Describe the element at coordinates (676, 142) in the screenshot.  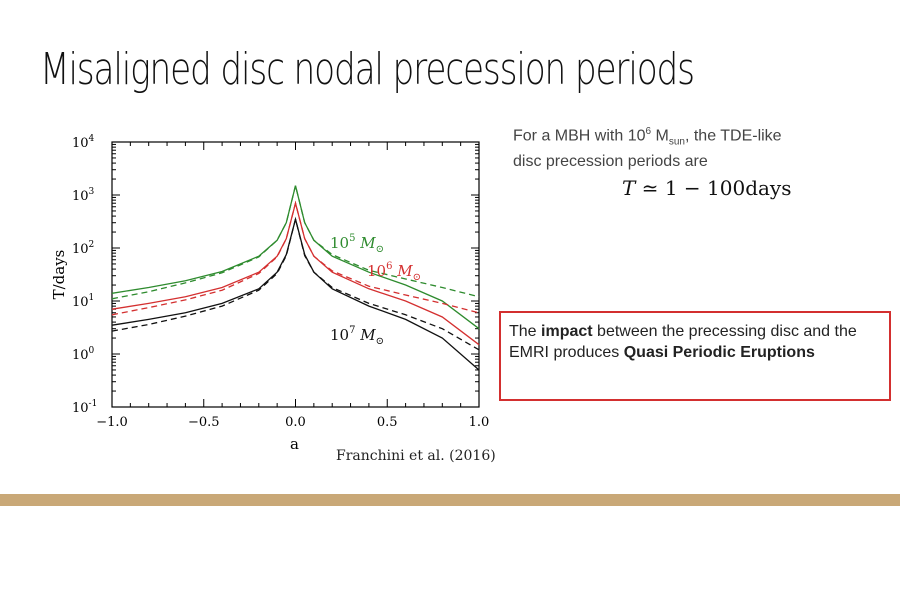
I see `intro-sun-subscript: sun` at that location.